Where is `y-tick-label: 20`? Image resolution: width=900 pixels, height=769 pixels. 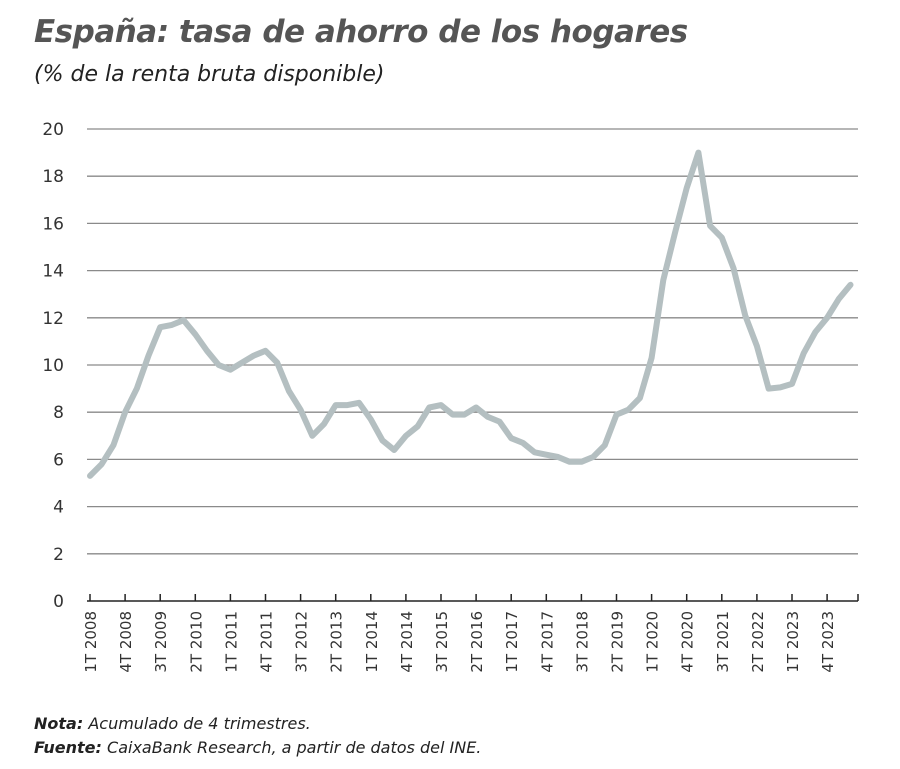
y-tick-label: 20 is located at coordinates (53, 130).